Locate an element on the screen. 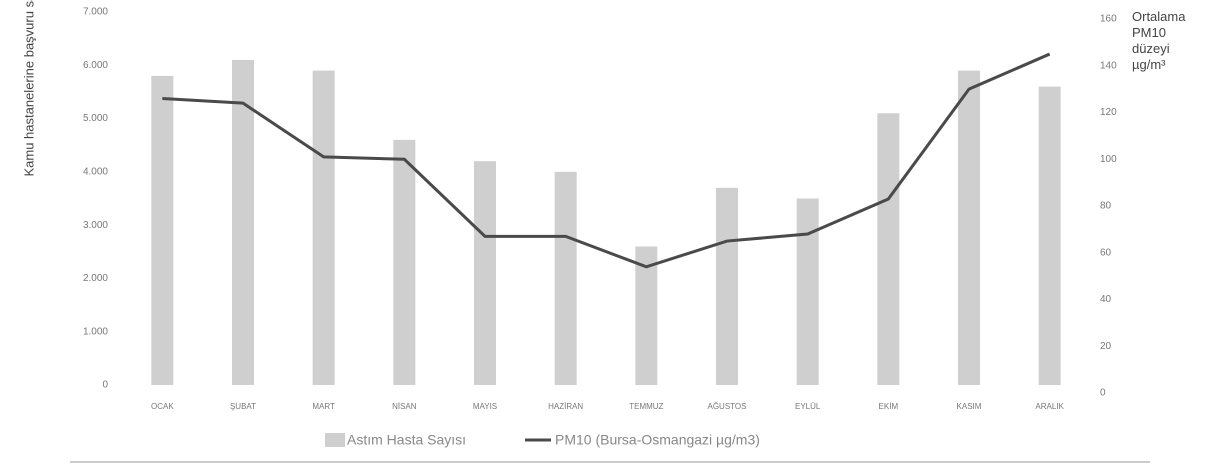  y-tick-label: 3.000 is located at coordinates (95, 225).